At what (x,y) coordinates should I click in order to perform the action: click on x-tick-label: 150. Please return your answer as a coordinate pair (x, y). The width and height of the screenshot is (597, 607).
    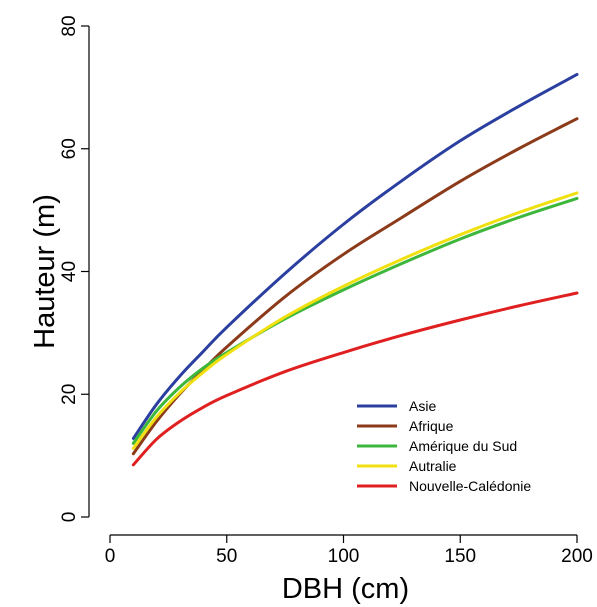
    Looking at the image, I should click on (460, 556).